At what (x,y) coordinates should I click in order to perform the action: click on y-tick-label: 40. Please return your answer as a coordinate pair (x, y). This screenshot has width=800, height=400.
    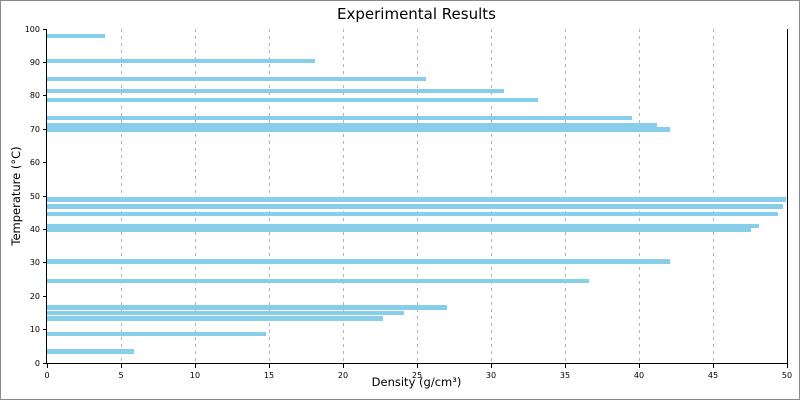
    Looking at the image, I should click on (34, 229).